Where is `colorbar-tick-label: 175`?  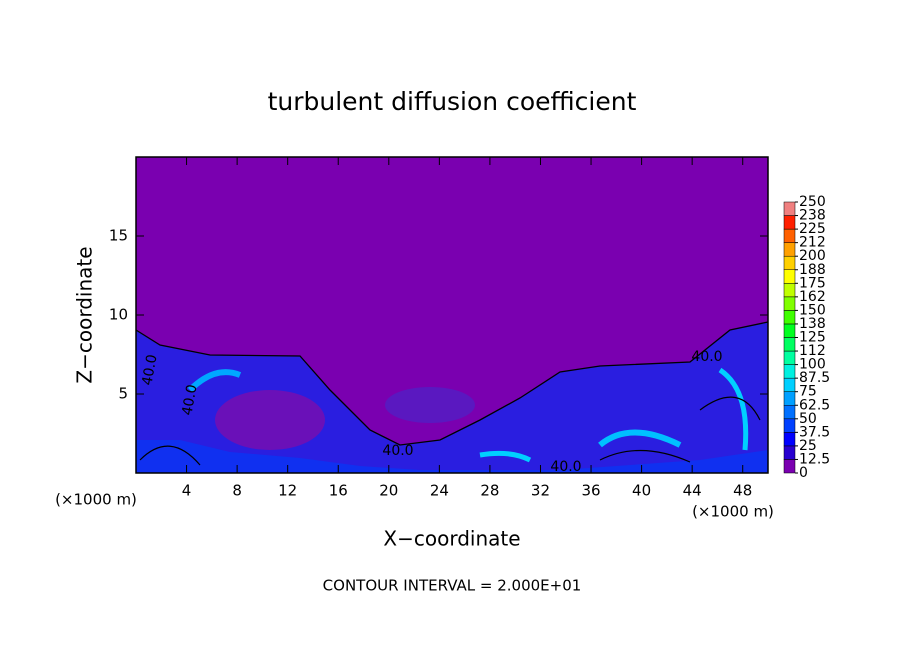
colorbar-tick-label: 175 is located at coordinates (812, 283).